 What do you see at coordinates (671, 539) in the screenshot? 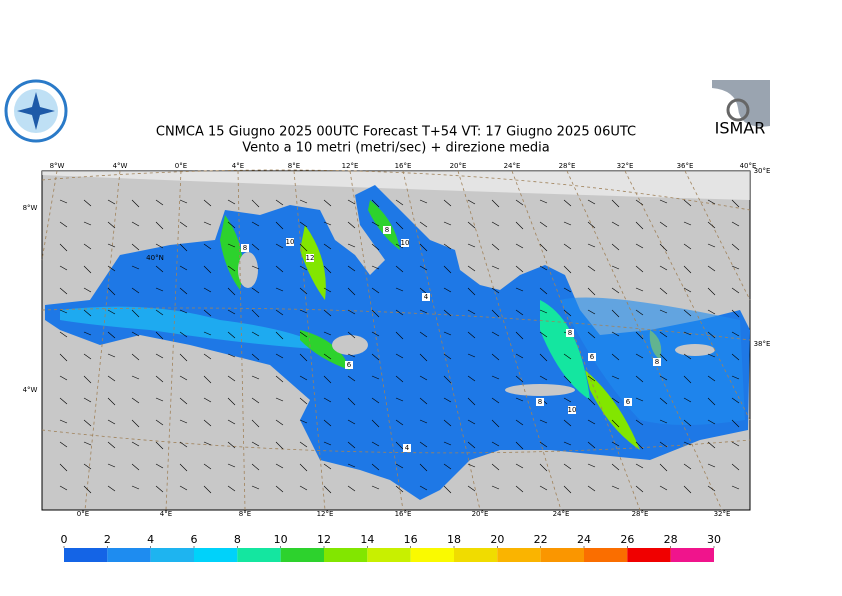
I see `colorbar-label: 28` at bounding box center [671, 539].